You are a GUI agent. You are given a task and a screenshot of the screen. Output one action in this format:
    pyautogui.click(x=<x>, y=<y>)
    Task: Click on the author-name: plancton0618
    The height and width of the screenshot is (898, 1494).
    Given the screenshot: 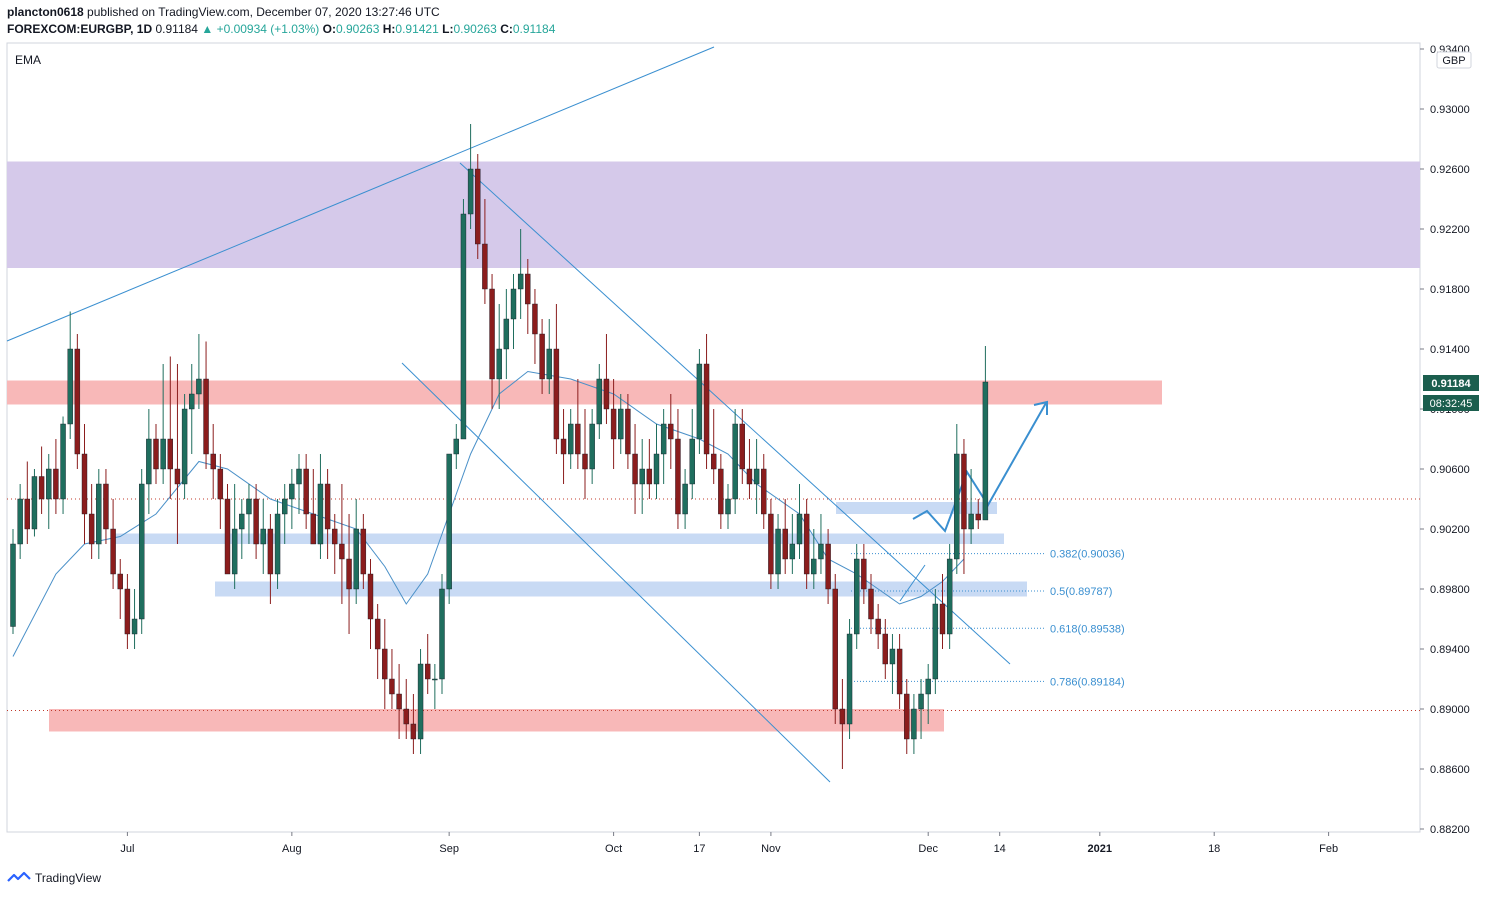 What is the action you would take?
    pyautogui.click(x=45, y=12)
    